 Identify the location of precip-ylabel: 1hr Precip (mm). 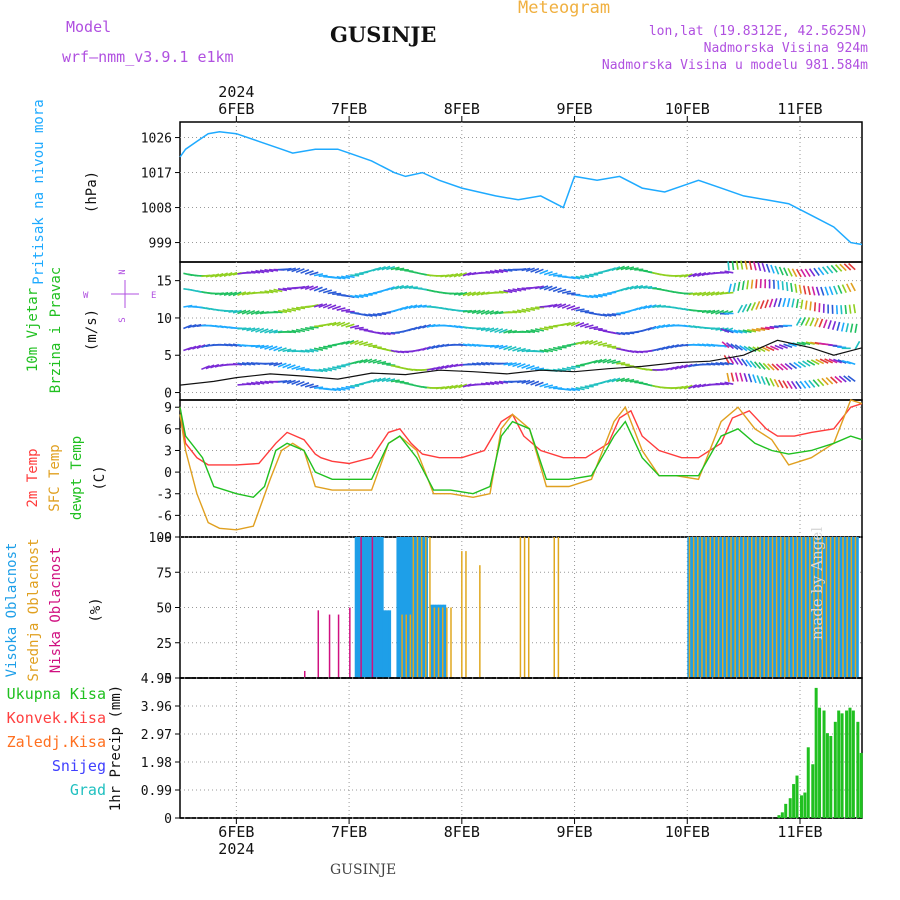
(116, 748).